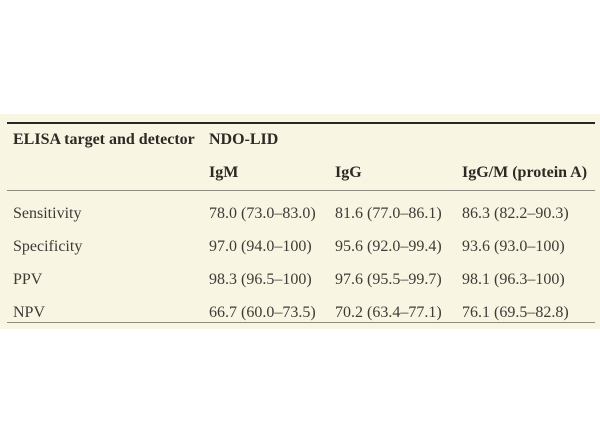  Describe the element at coordinates (47, 213) in the screenshot. I see `row-label-sensitivity: Sensitivity` at that location.